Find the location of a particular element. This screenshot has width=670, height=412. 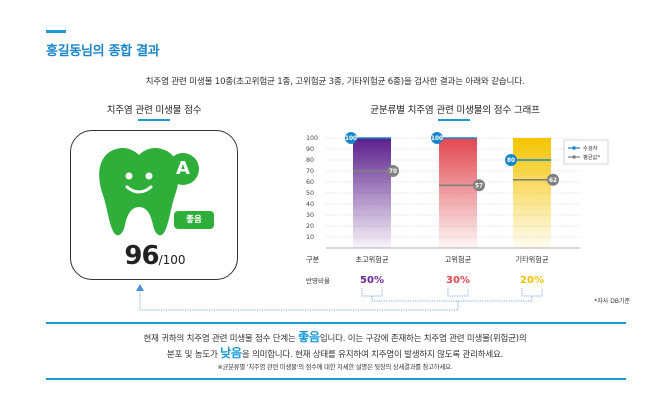

subject-value-기타위험균: 80 is located at coordinates (511, 161).